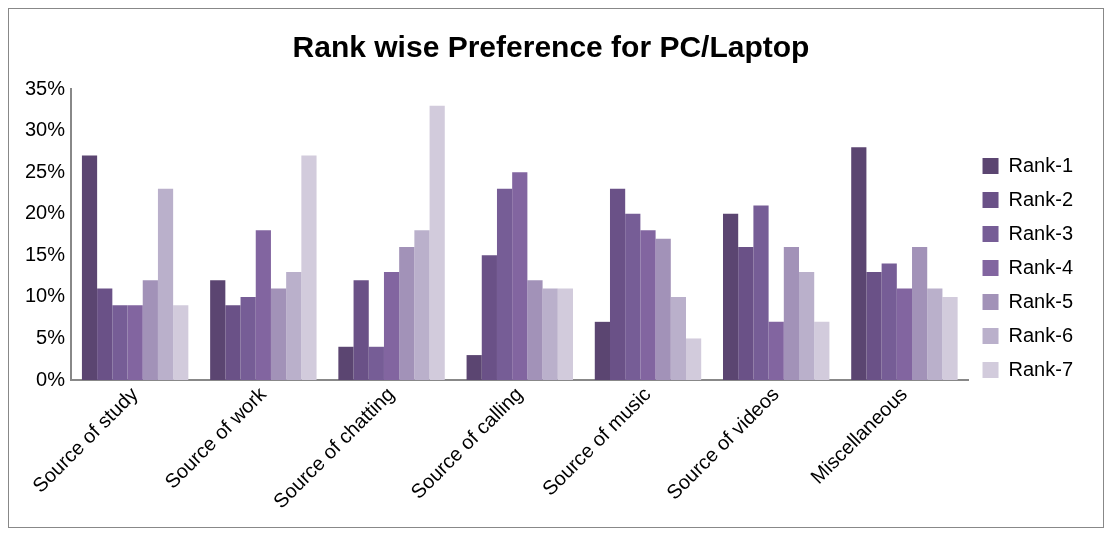 The height and width of the screenshot is (536, 1112). I want to click on legend-label: Rank-6, so click(1041, 334).